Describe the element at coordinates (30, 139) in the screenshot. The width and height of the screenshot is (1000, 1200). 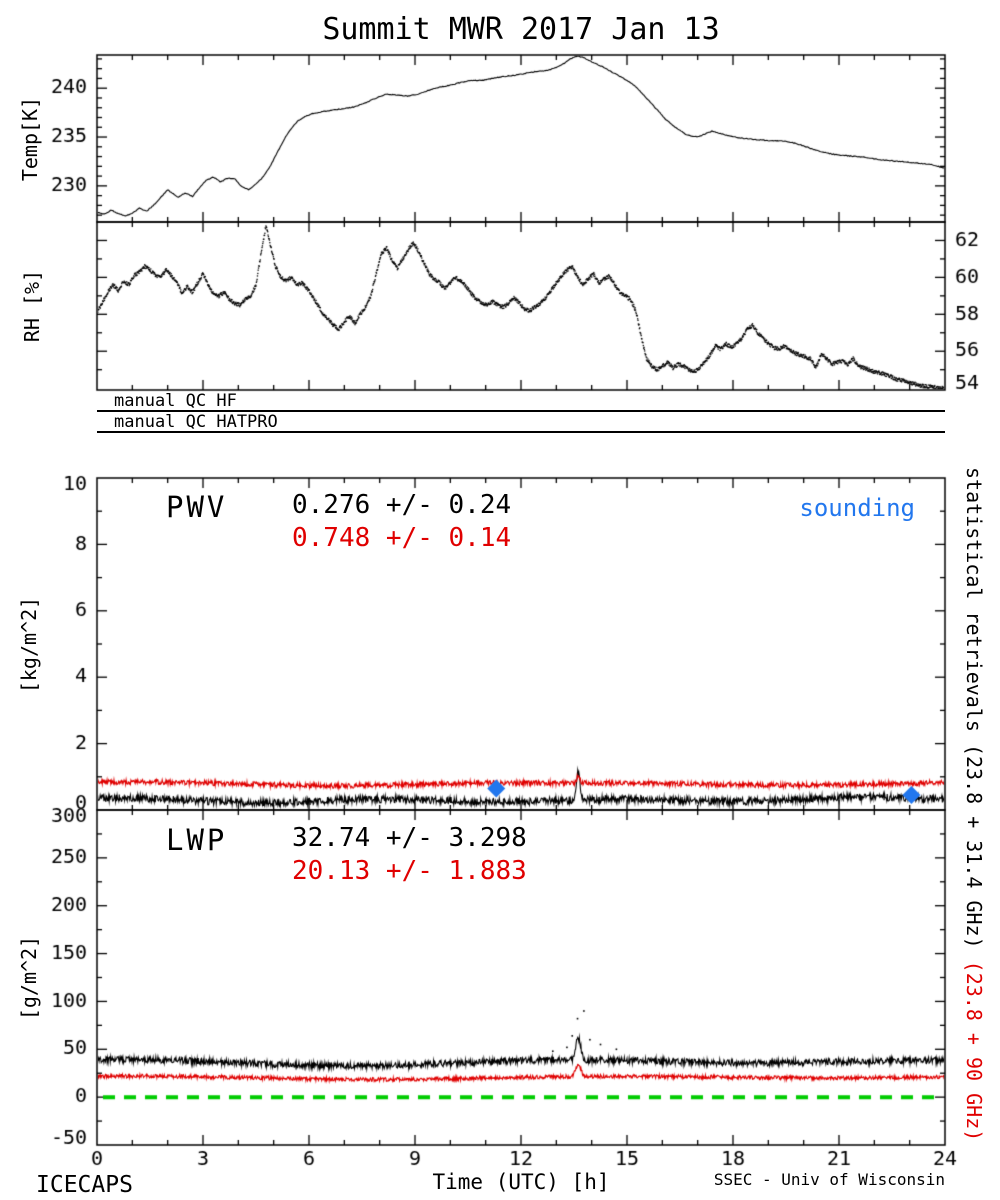
I see `temp-axis-label: Temp[K]` at that location.